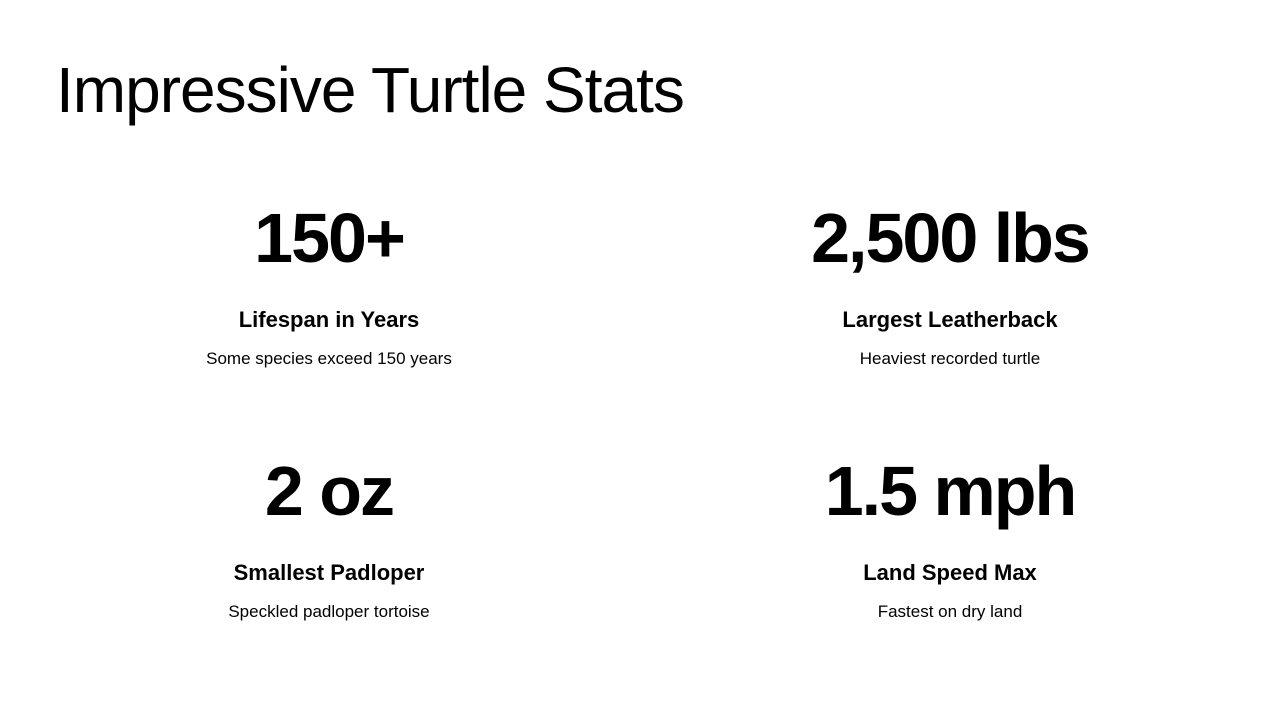 This screenshot has height=720, width=1280. What do you see at coordinates (950, 572) in the screenshot?
I see `stat-label: Land Speed Max` at bounding box center [950, 572].